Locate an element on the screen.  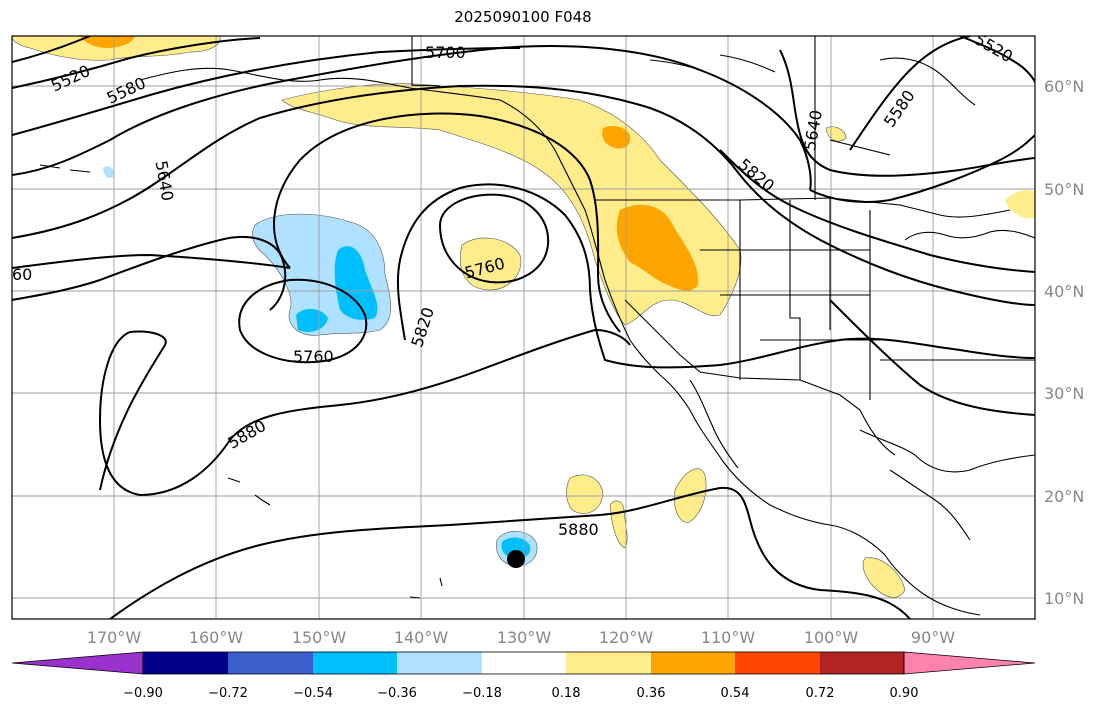
shade-yukon is located at coordinates (109, 172).